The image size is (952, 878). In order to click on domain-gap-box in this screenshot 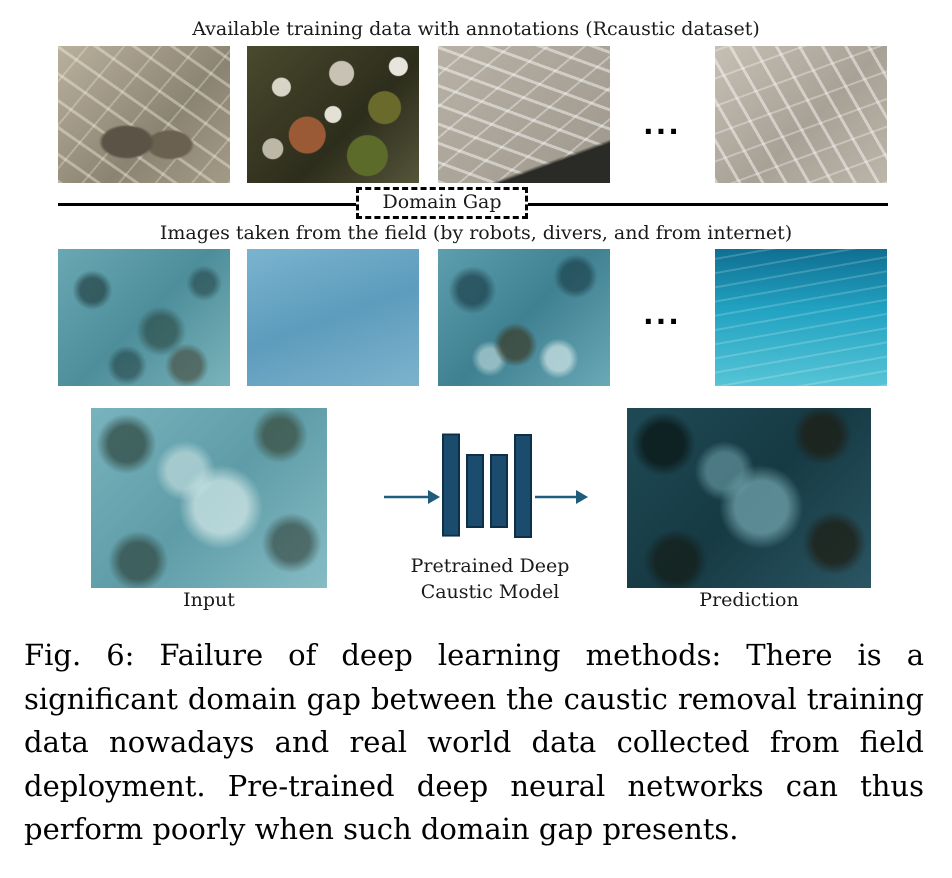, I will do `click(442, 203)`.